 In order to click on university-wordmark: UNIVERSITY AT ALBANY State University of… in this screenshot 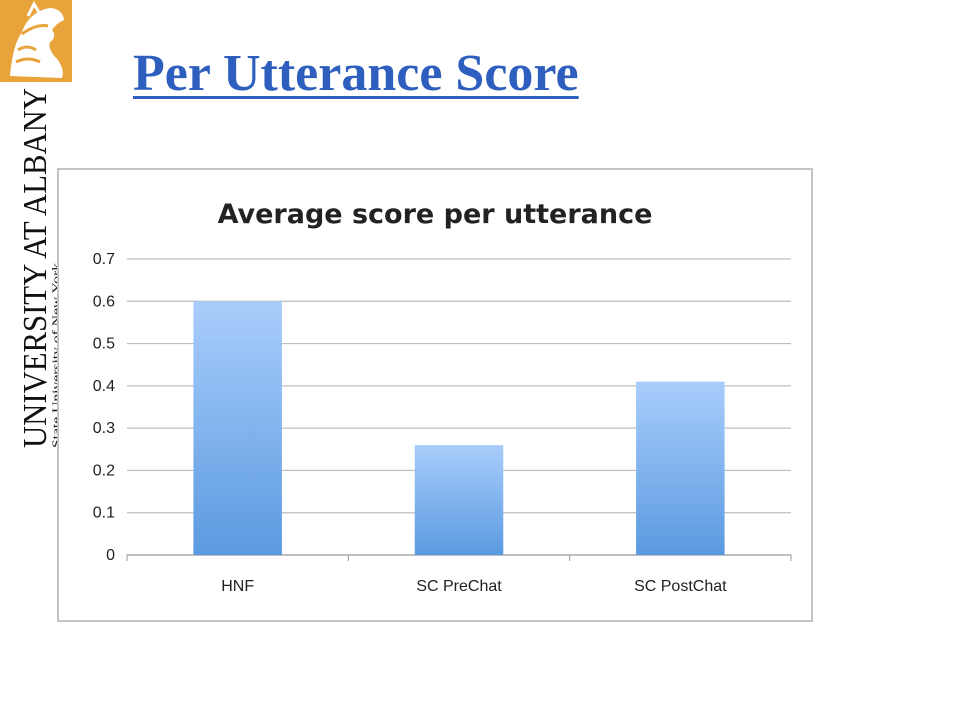, I will do `click(40, 268)`.